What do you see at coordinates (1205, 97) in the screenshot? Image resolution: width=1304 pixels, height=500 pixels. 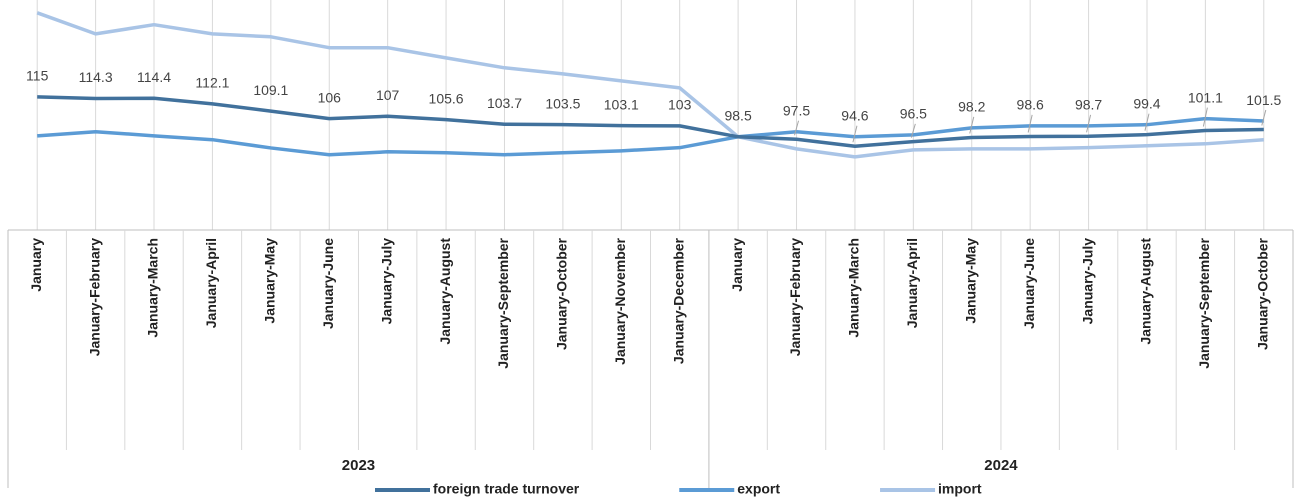 I see `data-label: 101.1` at bounding box center [1205, 97].